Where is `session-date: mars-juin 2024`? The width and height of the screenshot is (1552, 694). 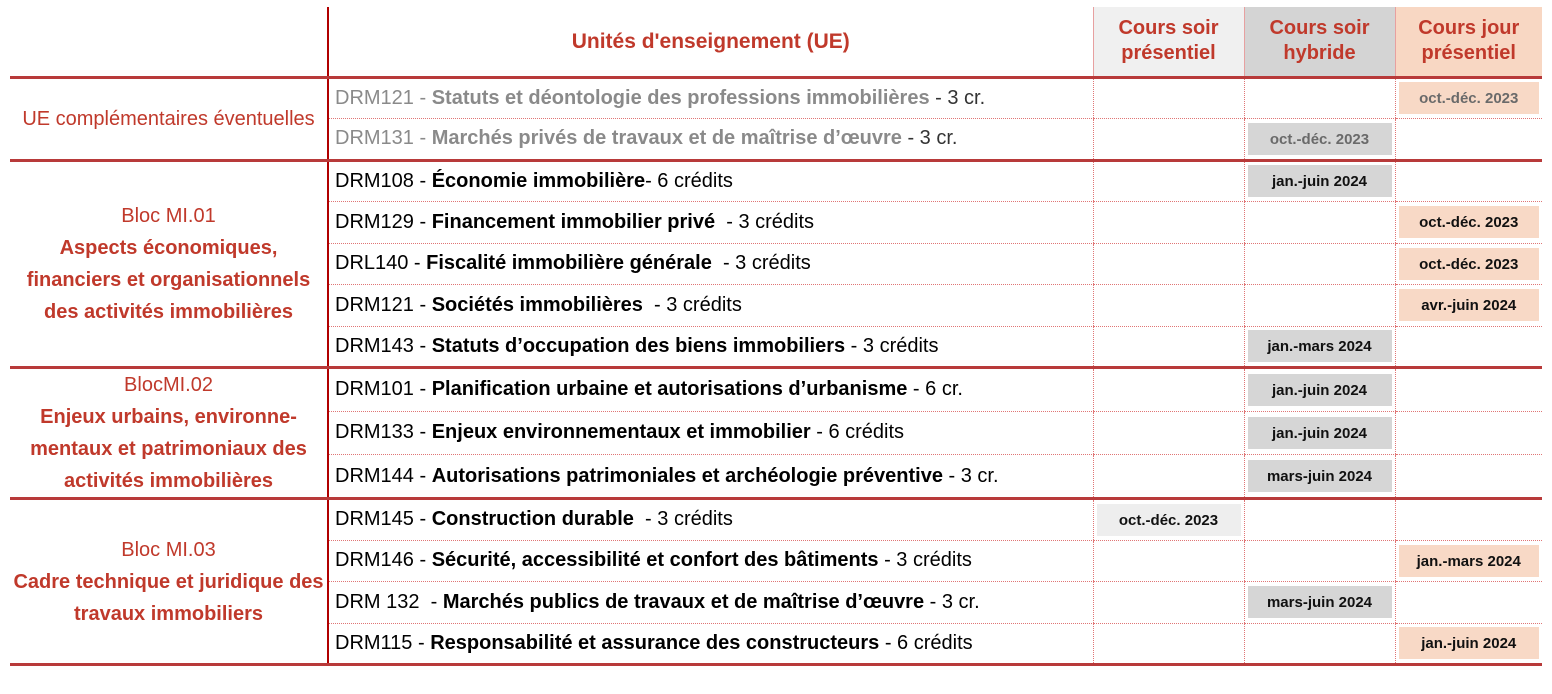 session-date: mars-juin 2024 is located at coordinates (1319, 602).